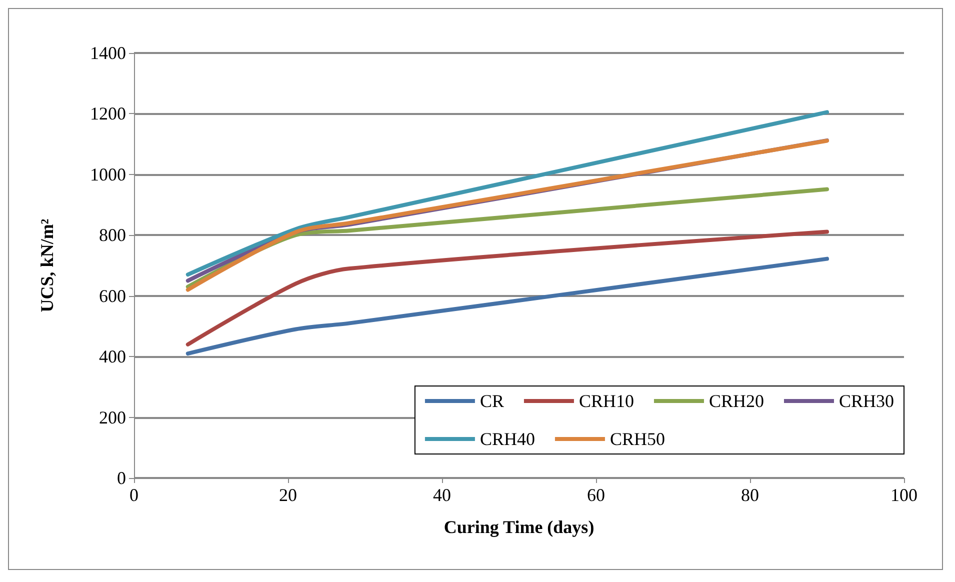  What do you see at coordinates (112, 296) in the screenshot?
I see `y-tick-label: 600` at bounding box center [112, 296].